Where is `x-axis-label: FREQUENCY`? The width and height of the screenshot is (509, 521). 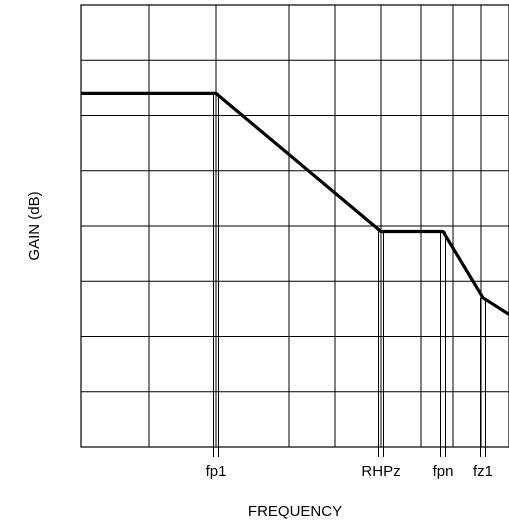 x-axis-label: FREQUENCY is located at coordinates (295, 511).